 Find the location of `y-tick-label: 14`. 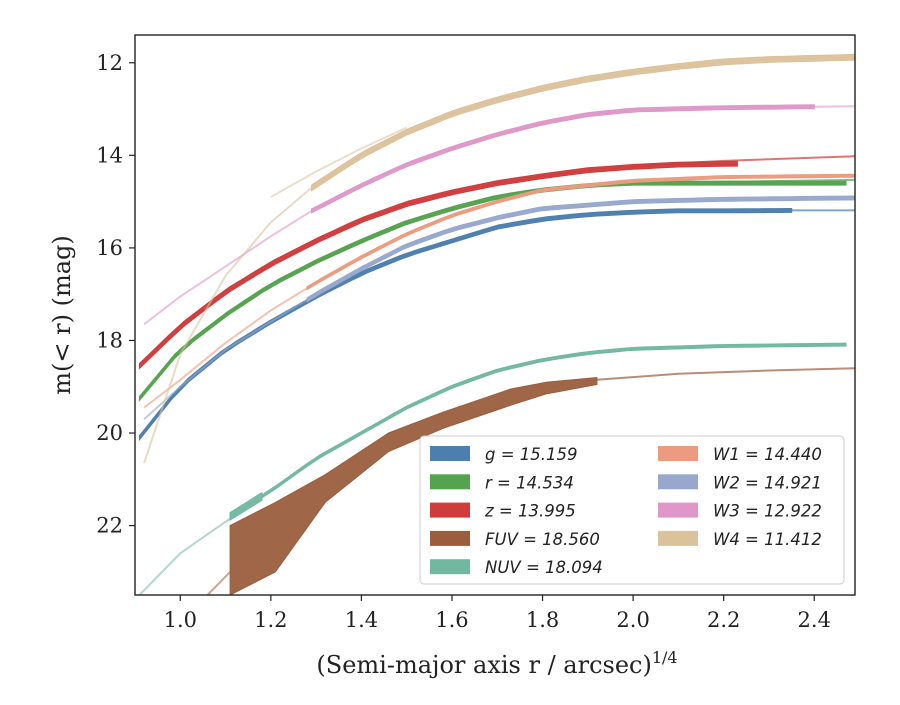

y-tick-label: 14 is located at coordinates (109, 155).